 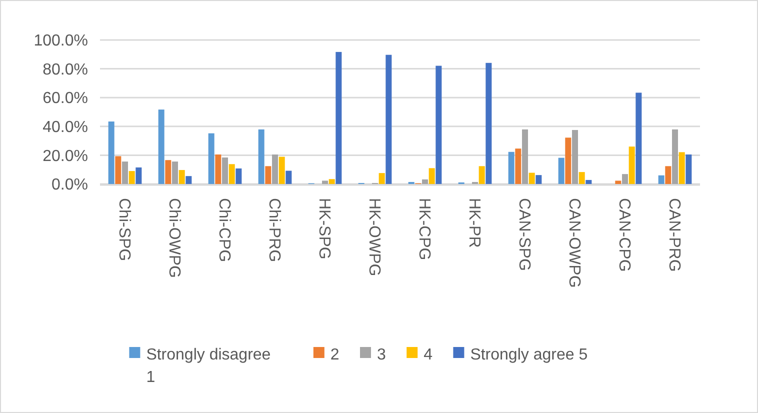 What do you see at coordinates (65, 69) in the screenshot?
I see `y-tick-label: 80.0%` at bounding box center [65, 69].